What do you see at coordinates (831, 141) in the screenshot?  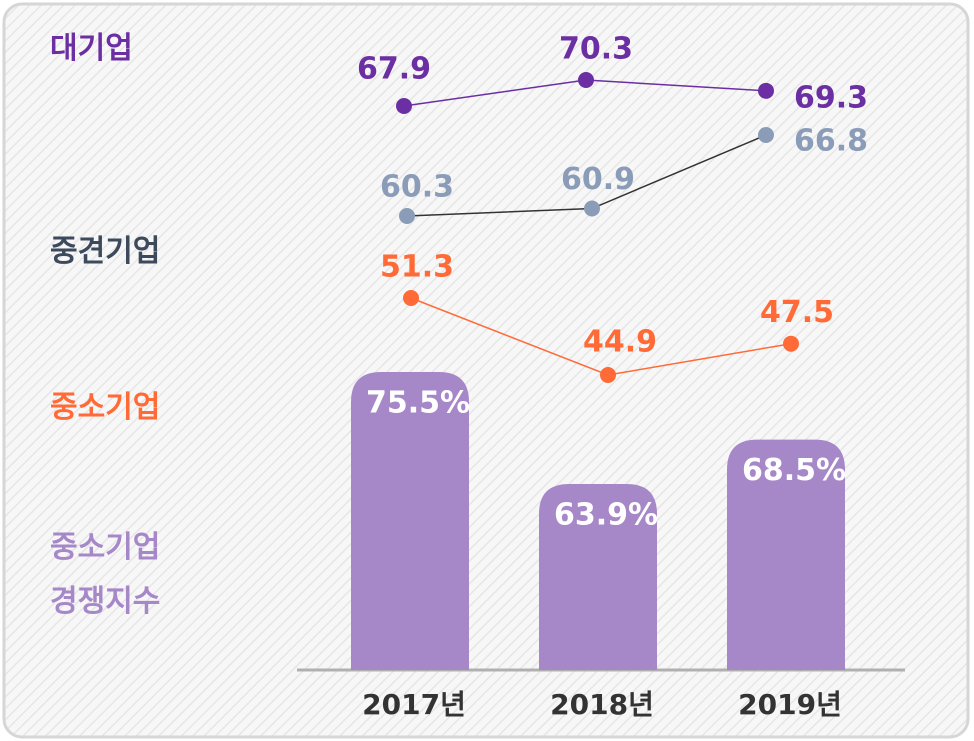 I see `data-label: 66.8` at bounding box center [831, 141].